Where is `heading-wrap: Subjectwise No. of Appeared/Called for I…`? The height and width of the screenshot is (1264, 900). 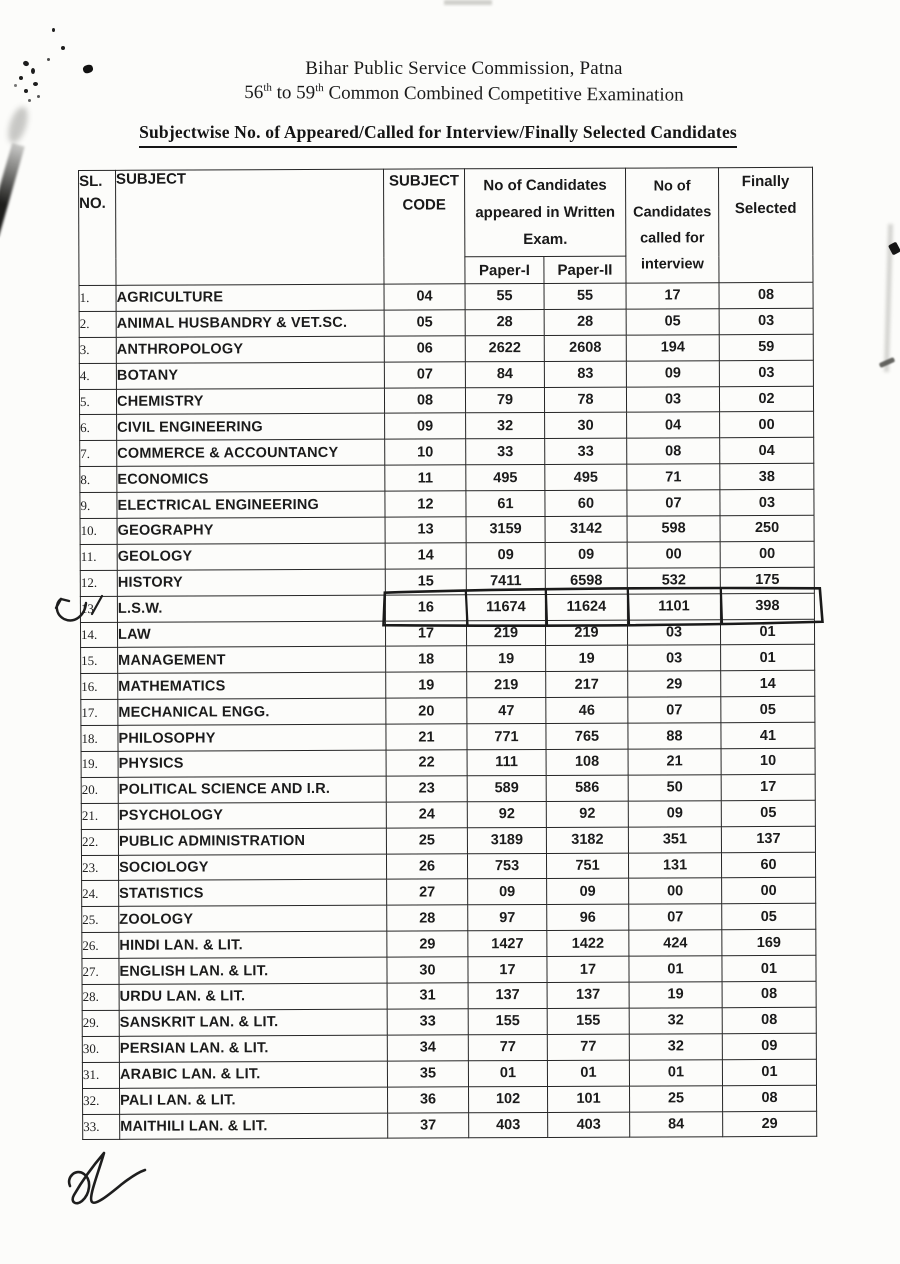 heading-wrap: Subjectwise No. of Appeared/Called for I… is located at coordinates (444, 135).